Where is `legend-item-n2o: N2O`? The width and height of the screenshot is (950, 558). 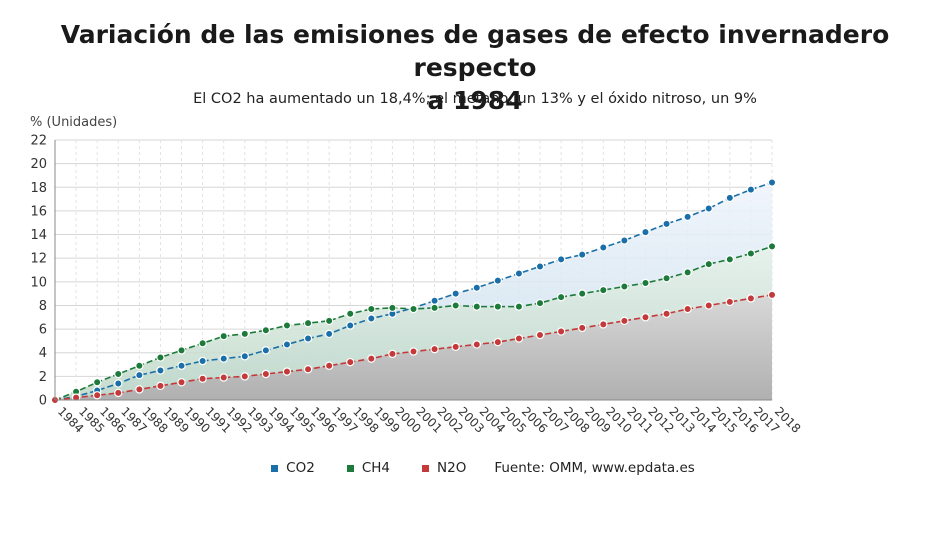
legend-item-n2o: N2O is located at coordinates (444, 468).